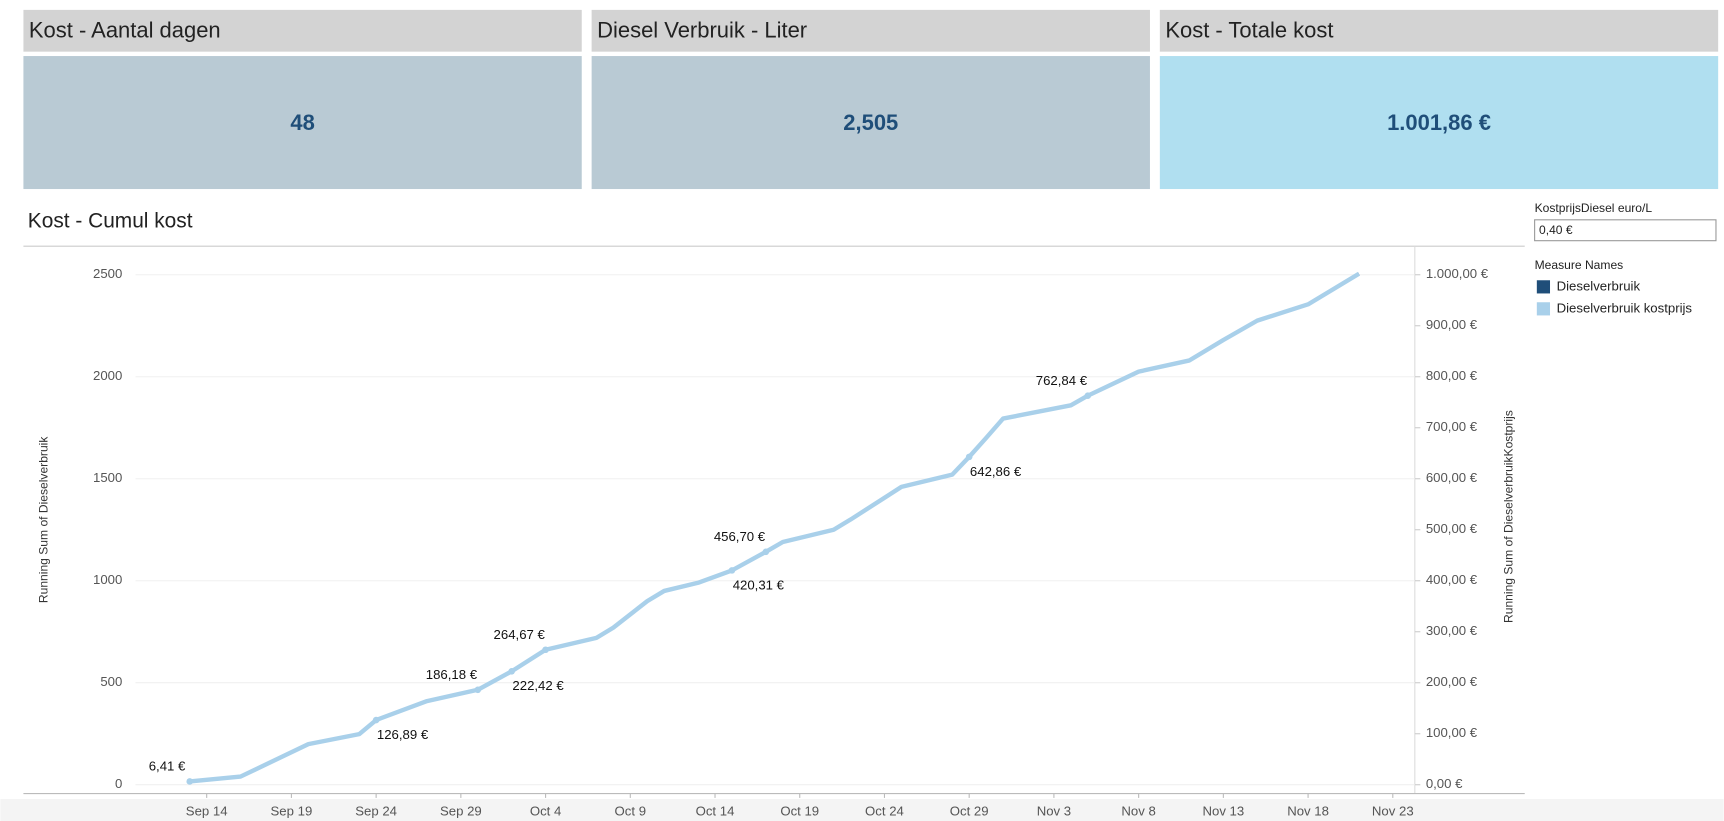 This screenshot has height=821, width=1724. I want to click on x-tick-label: Oct 4, so click(545, 811).